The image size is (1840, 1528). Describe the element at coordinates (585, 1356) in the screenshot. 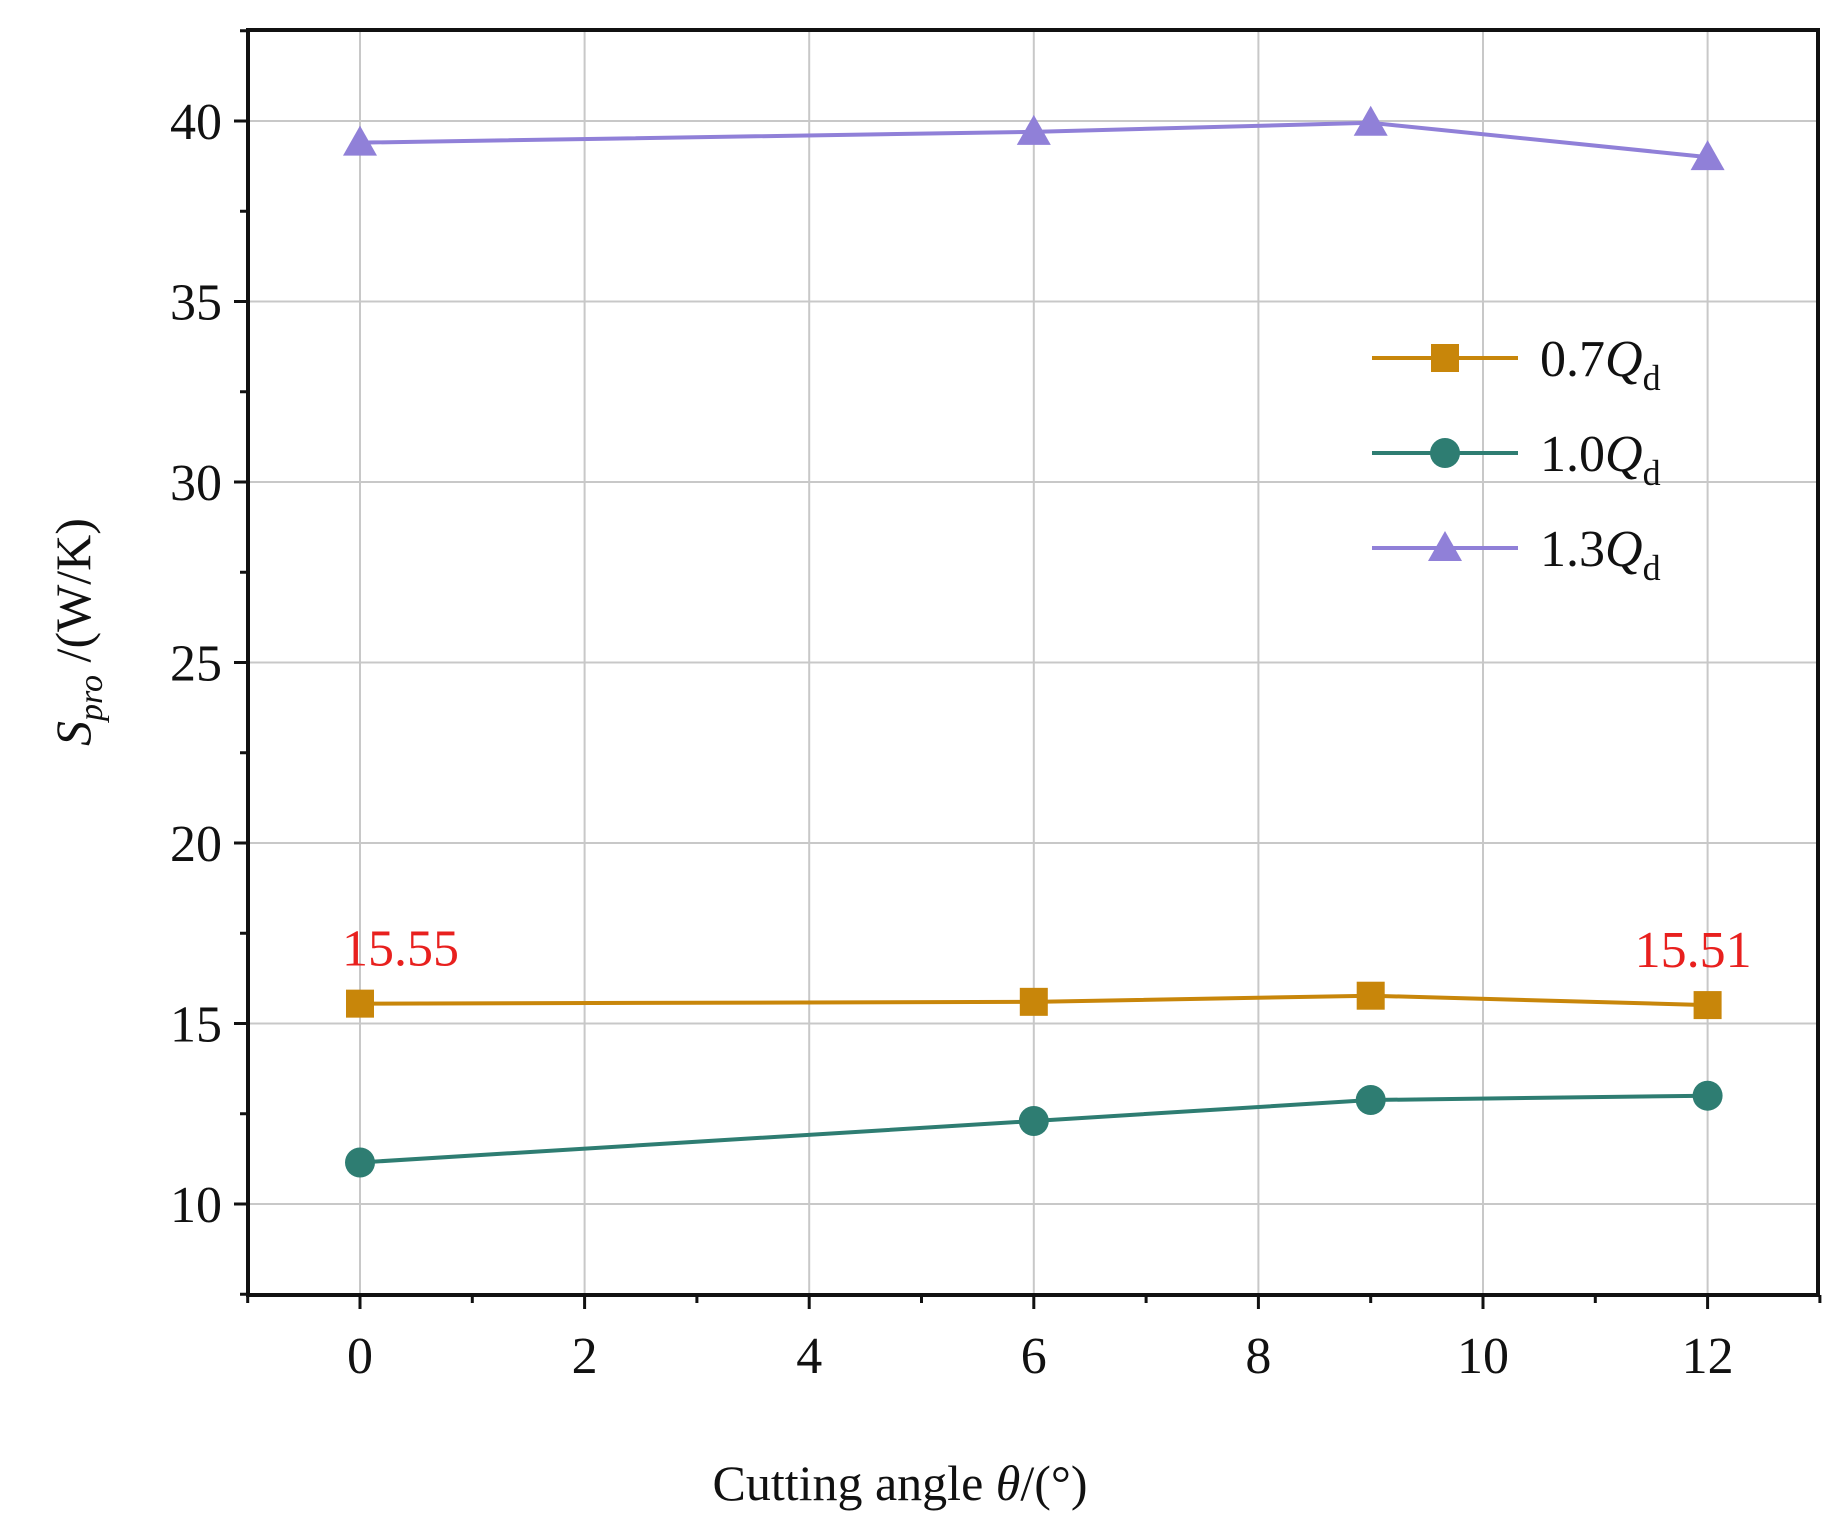

I see `x-tick-label: 2` at that location.